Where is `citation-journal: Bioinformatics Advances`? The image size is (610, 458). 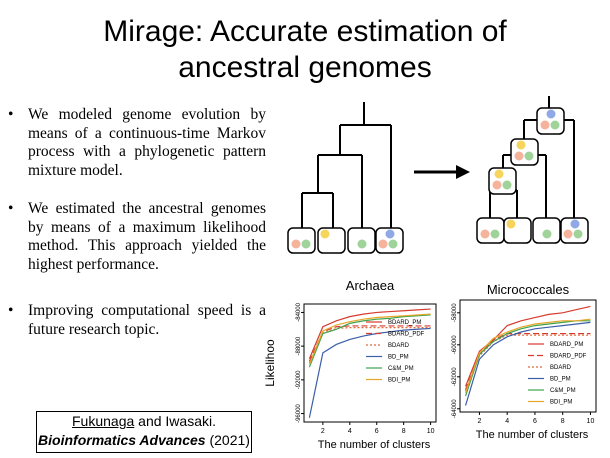 citation-journal: Bioinformatics Advances is located at coordinates (122, 440).